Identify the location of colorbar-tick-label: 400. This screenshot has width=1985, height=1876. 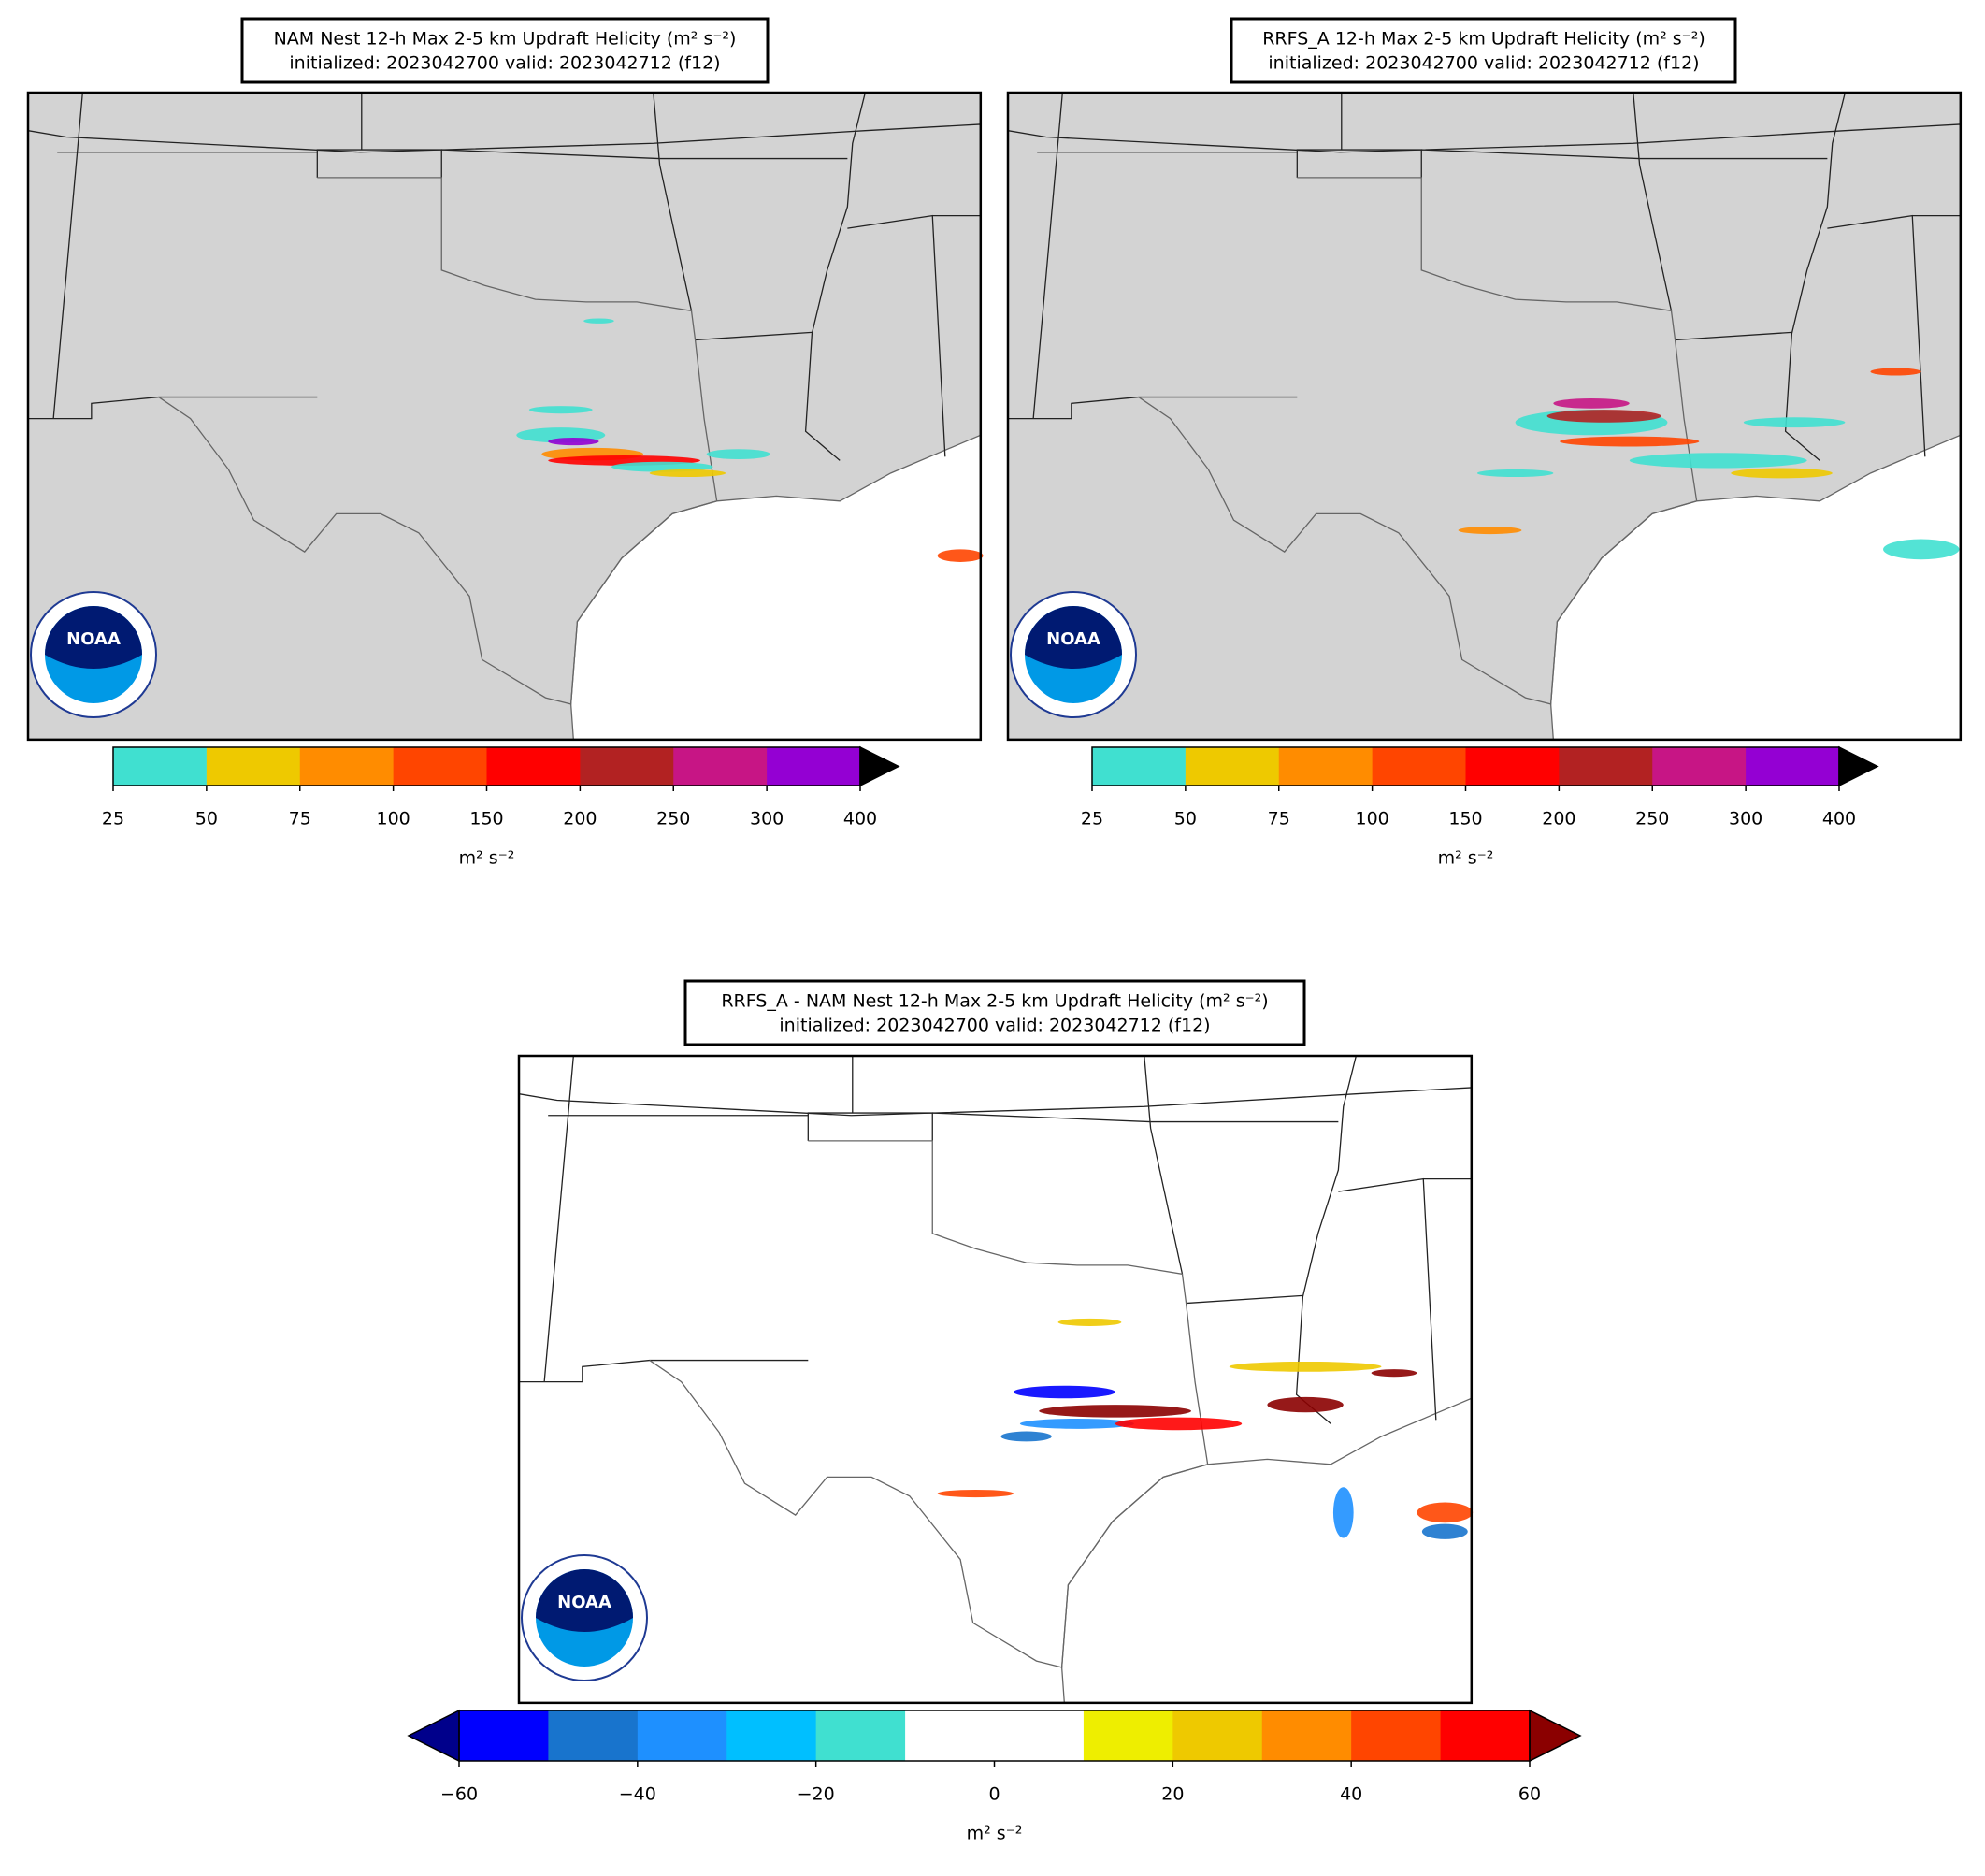
(1839, 819).